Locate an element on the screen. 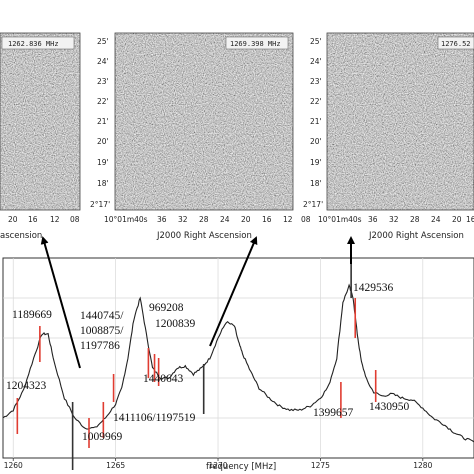  map-panel-3-xtick: 16 is located at coordinates (470, 219).